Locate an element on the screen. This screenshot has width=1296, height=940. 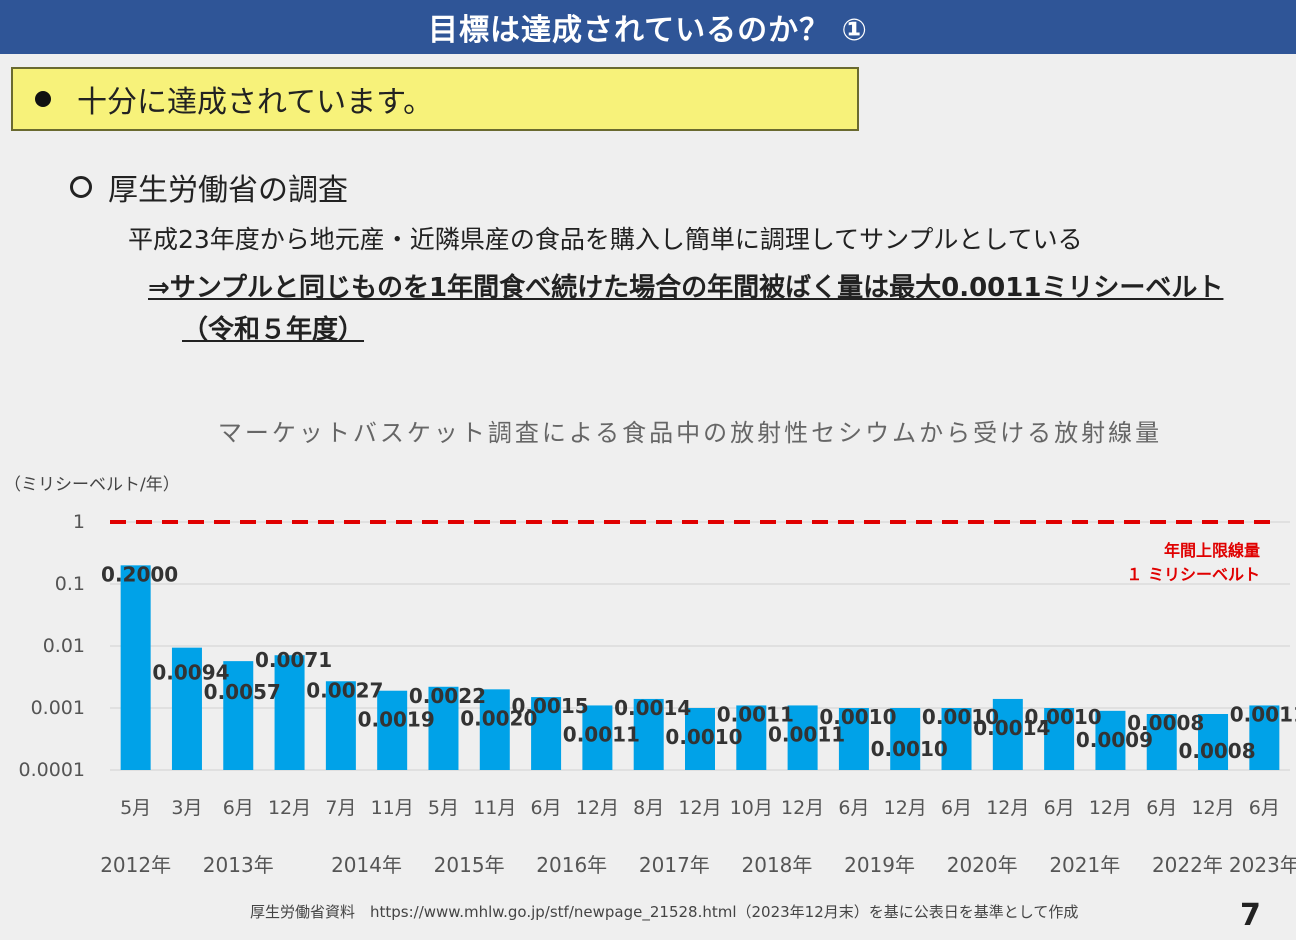
data-label: 0.0019 is located at coordinates (396, 720).